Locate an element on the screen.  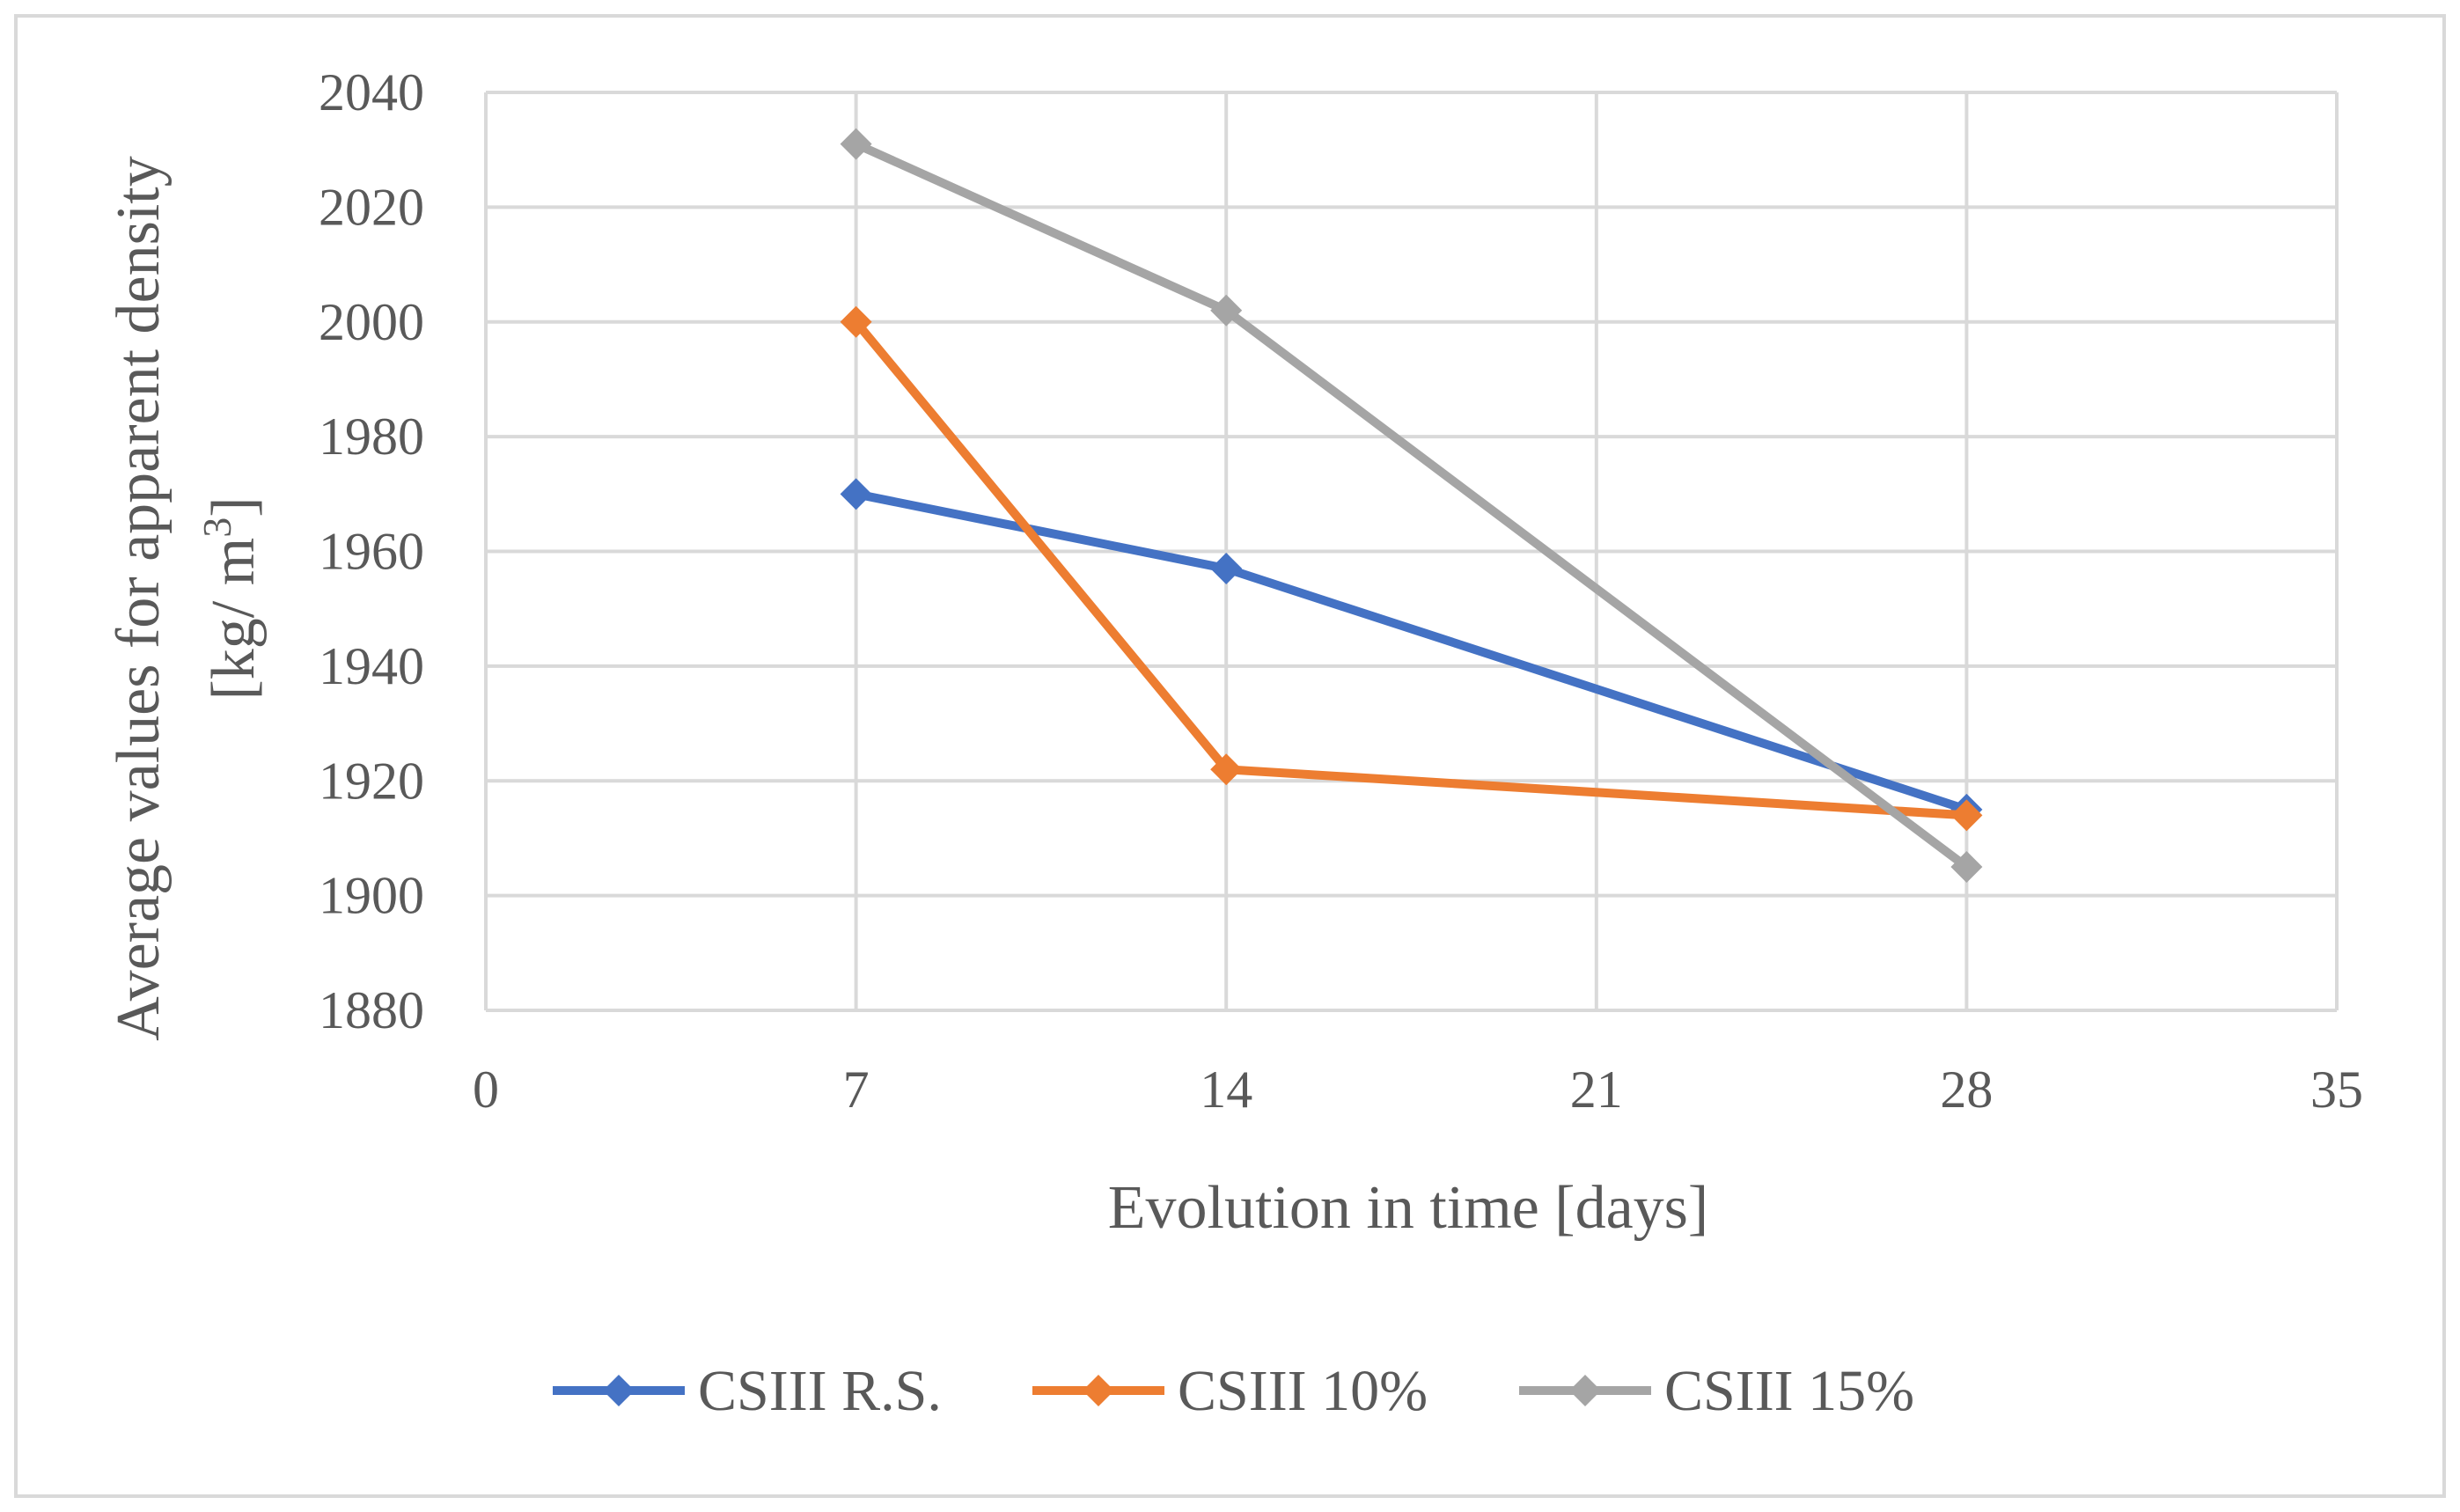
y-tick-label-2020: 2020 is located at coordinates (371, 207).